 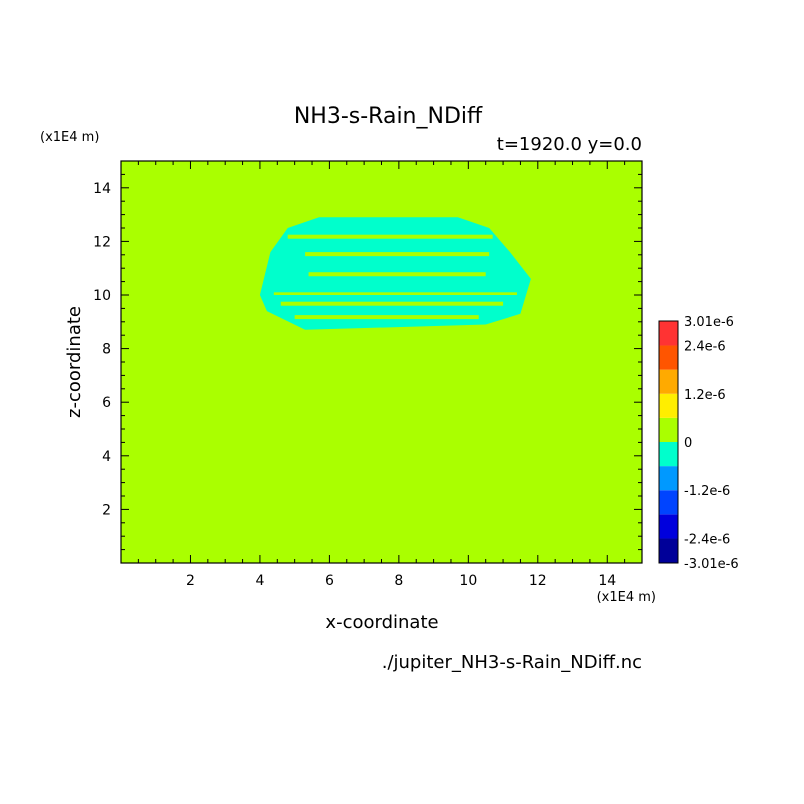 What do you see at coordinates (259, 581) in the screenshot?
I see `x-tick-label: 4` at bounding box center [259, 581].